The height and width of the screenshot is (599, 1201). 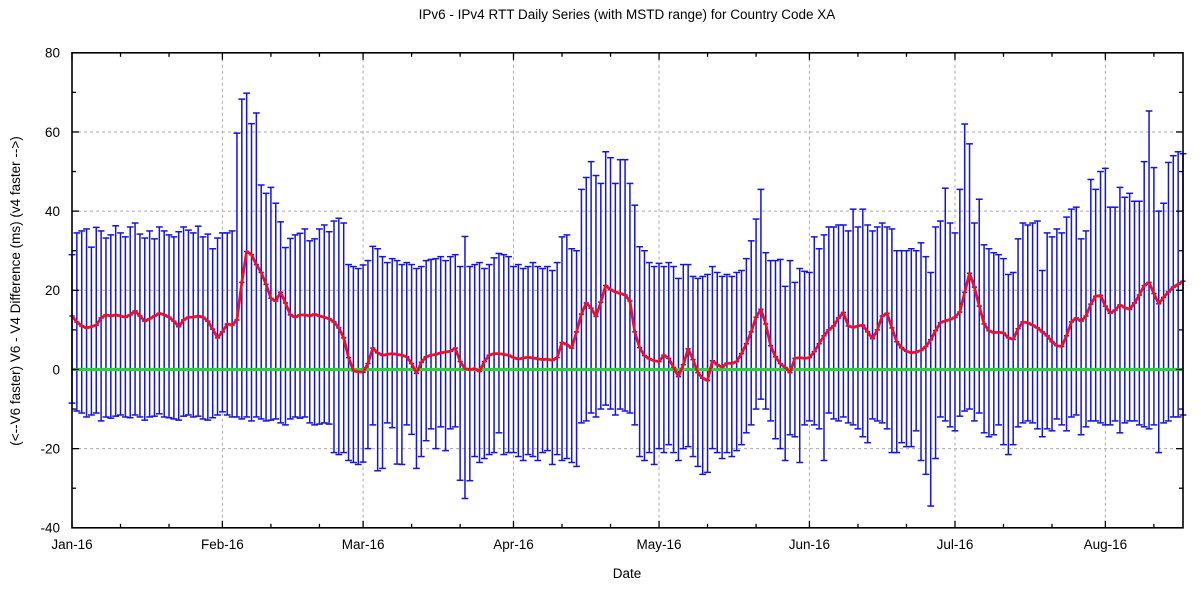 I want to click on x-tick-label: Mar-16, so click(x=363, y=544).